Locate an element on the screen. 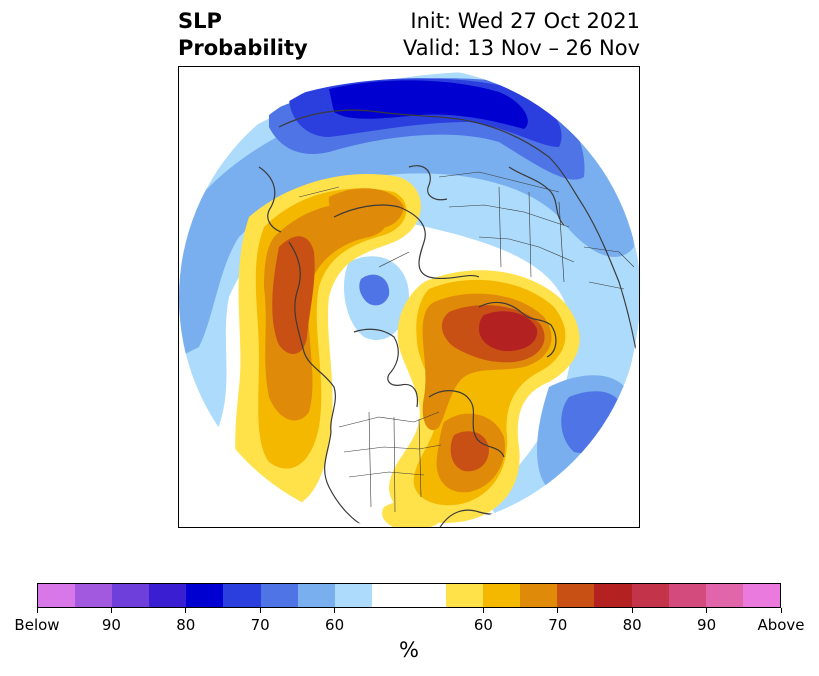 This screenshot has width=819, height=676. above-60-gulf is located at coordinates (411, 513).